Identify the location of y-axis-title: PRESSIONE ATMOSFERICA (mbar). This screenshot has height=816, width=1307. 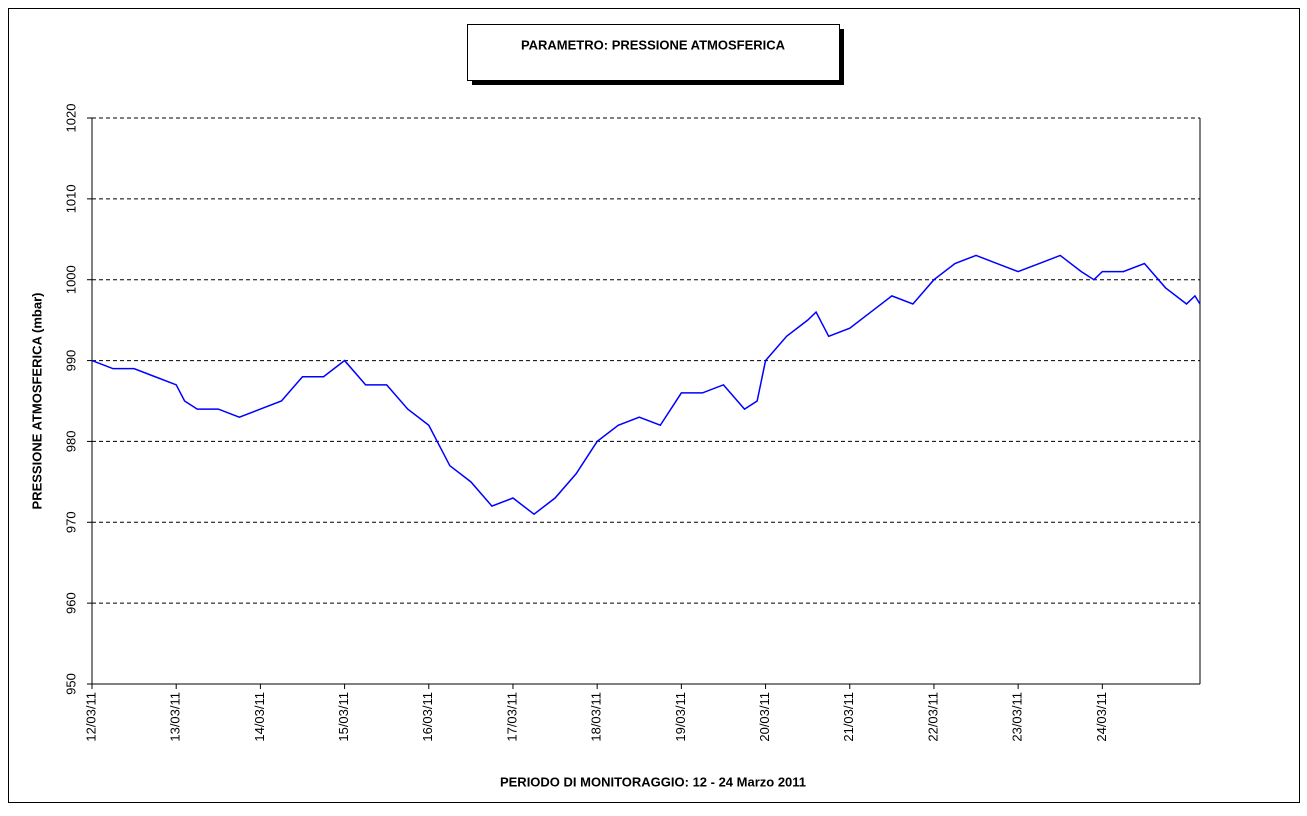
(36, 401).